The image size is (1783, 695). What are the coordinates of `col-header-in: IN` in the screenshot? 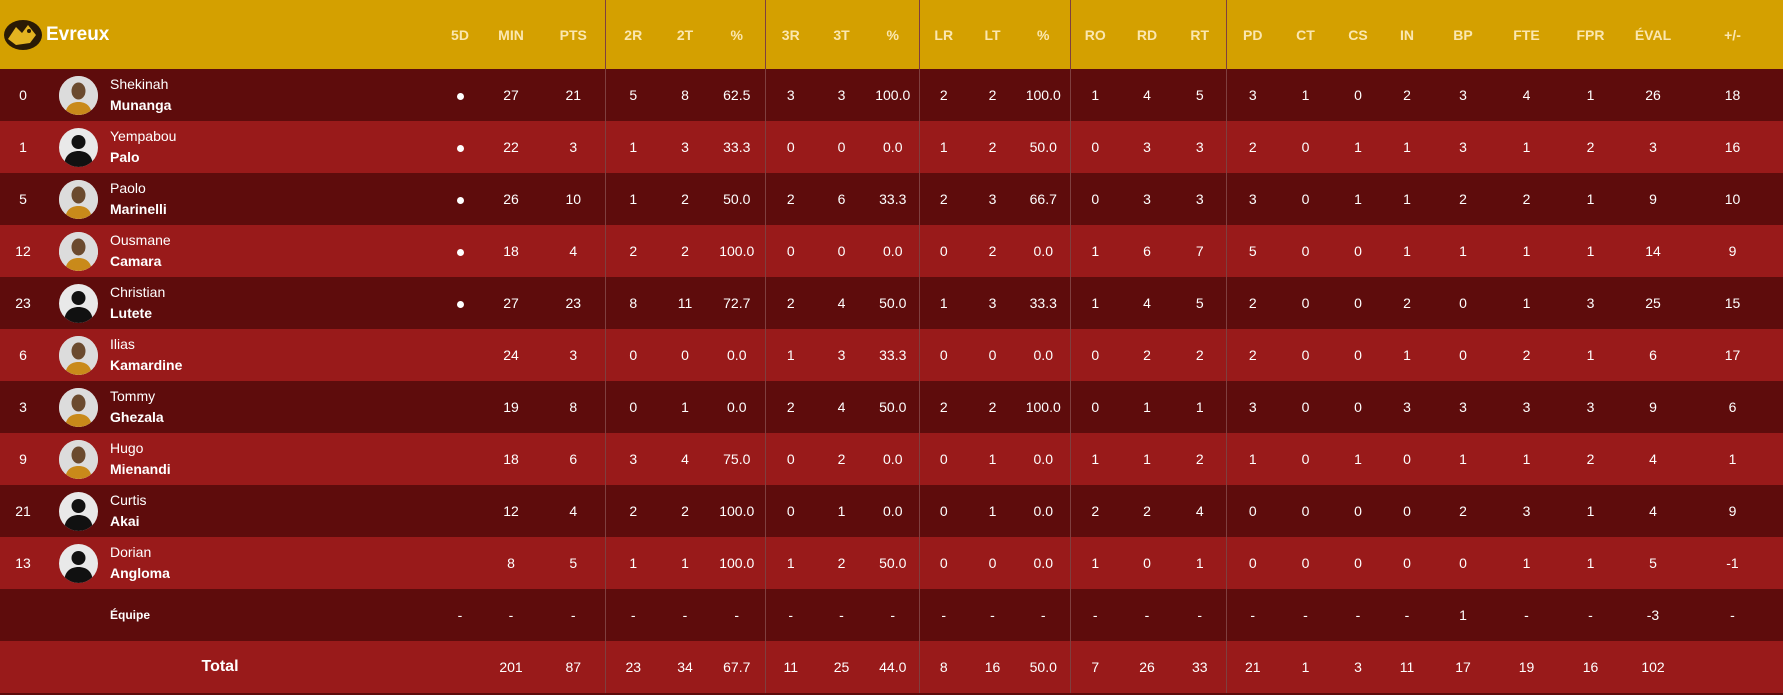 It's located at (1407, 34).